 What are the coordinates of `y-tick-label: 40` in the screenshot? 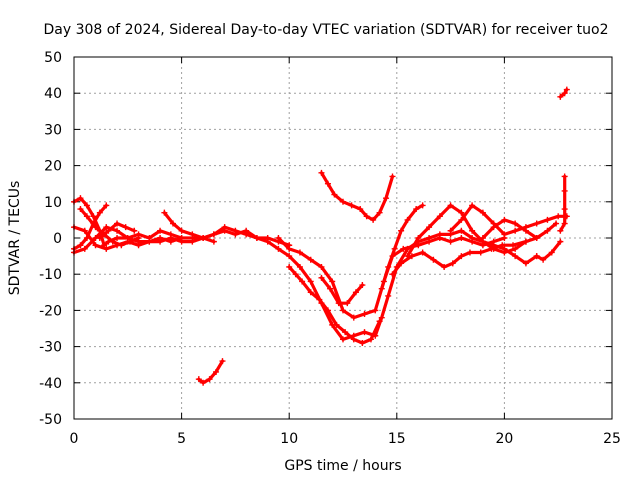 It's located at (53, 94).